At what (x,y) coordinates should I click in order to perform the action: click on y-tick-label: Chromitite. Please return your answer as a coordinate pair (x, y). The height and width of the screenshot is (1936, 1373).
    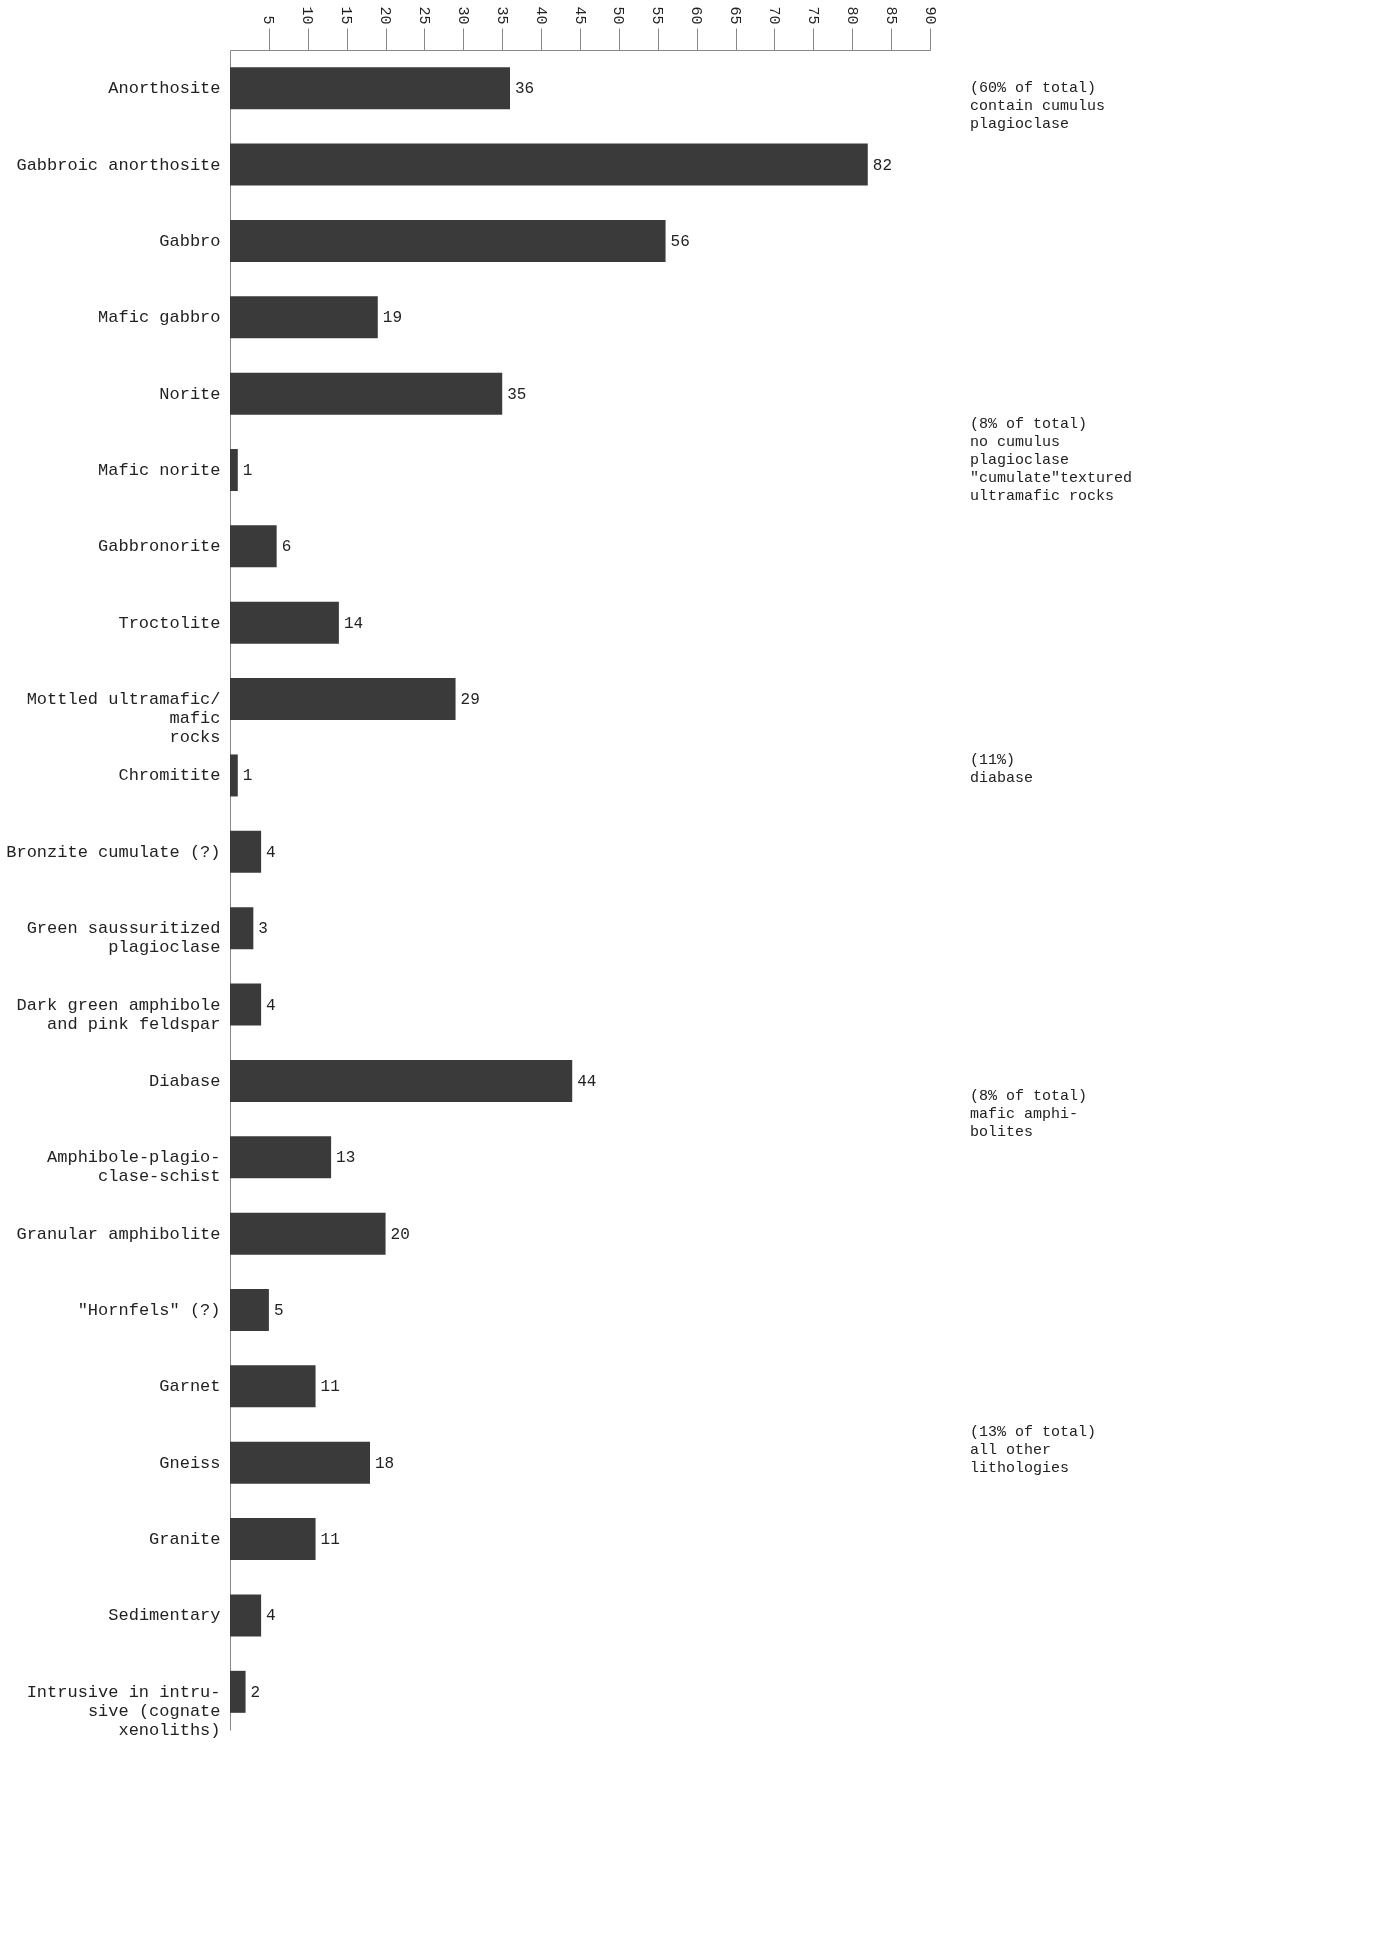
    Looking at the image, I should click on (169, 776).